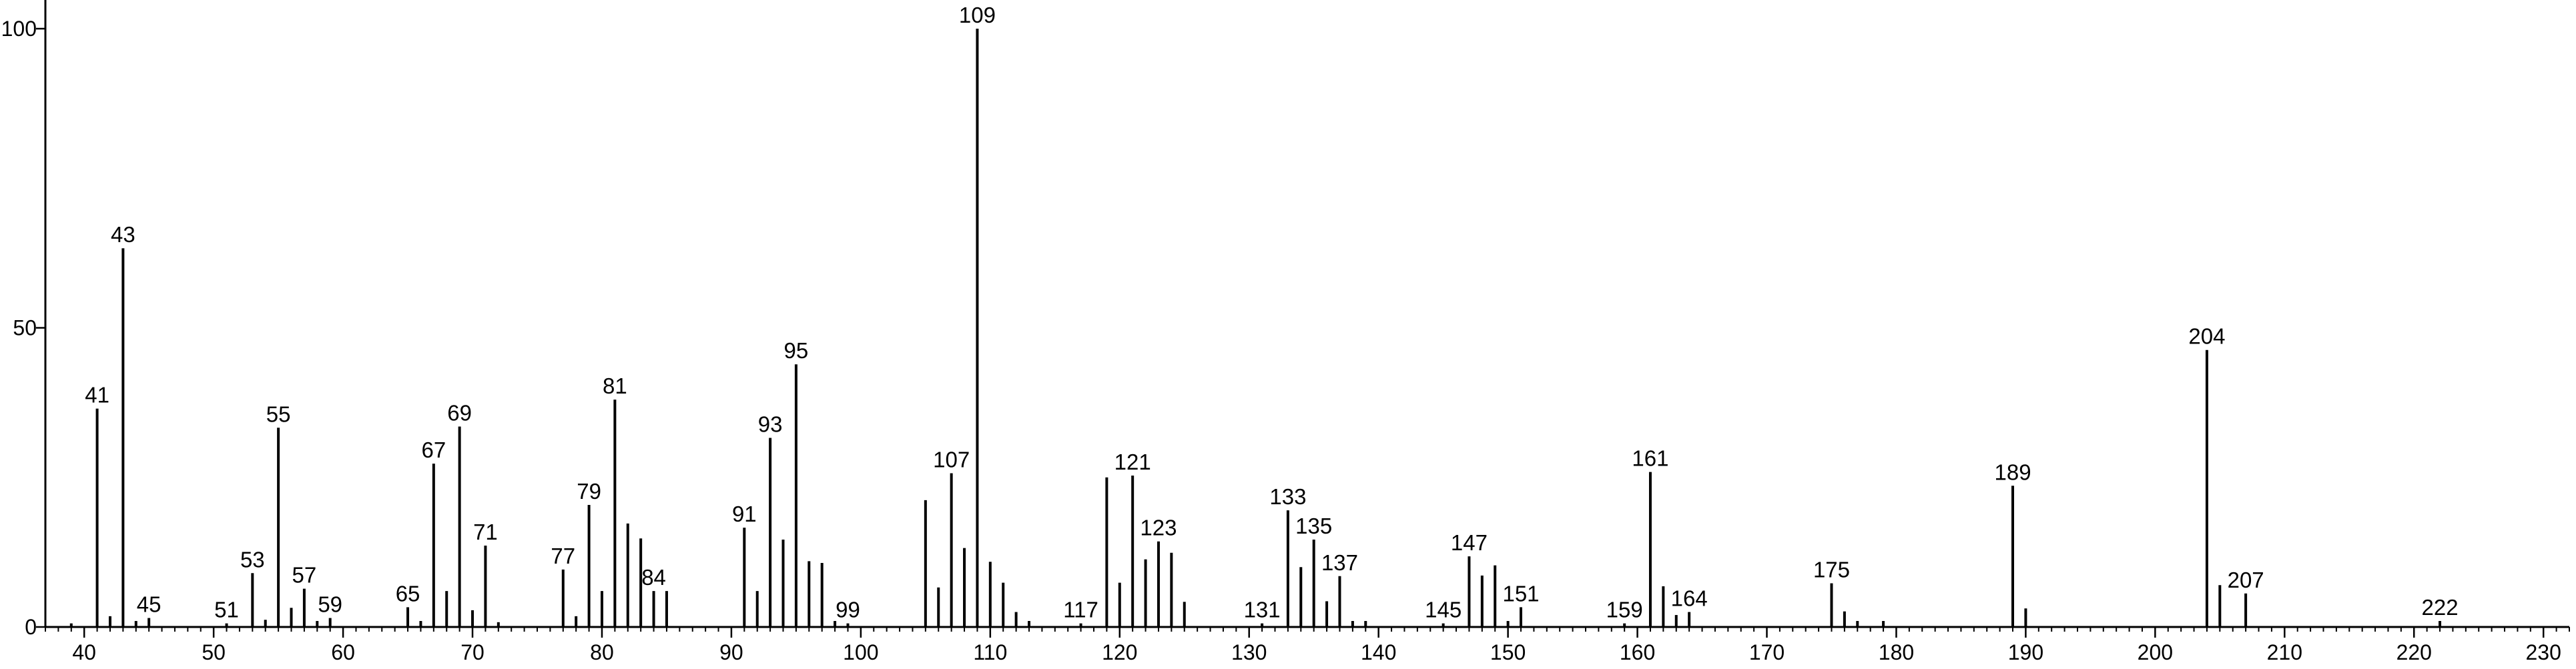  What do you see at coordinates (615, 386) in the screenshot?
I see `peak-label-81: 81` at bounding box center [615, 386].